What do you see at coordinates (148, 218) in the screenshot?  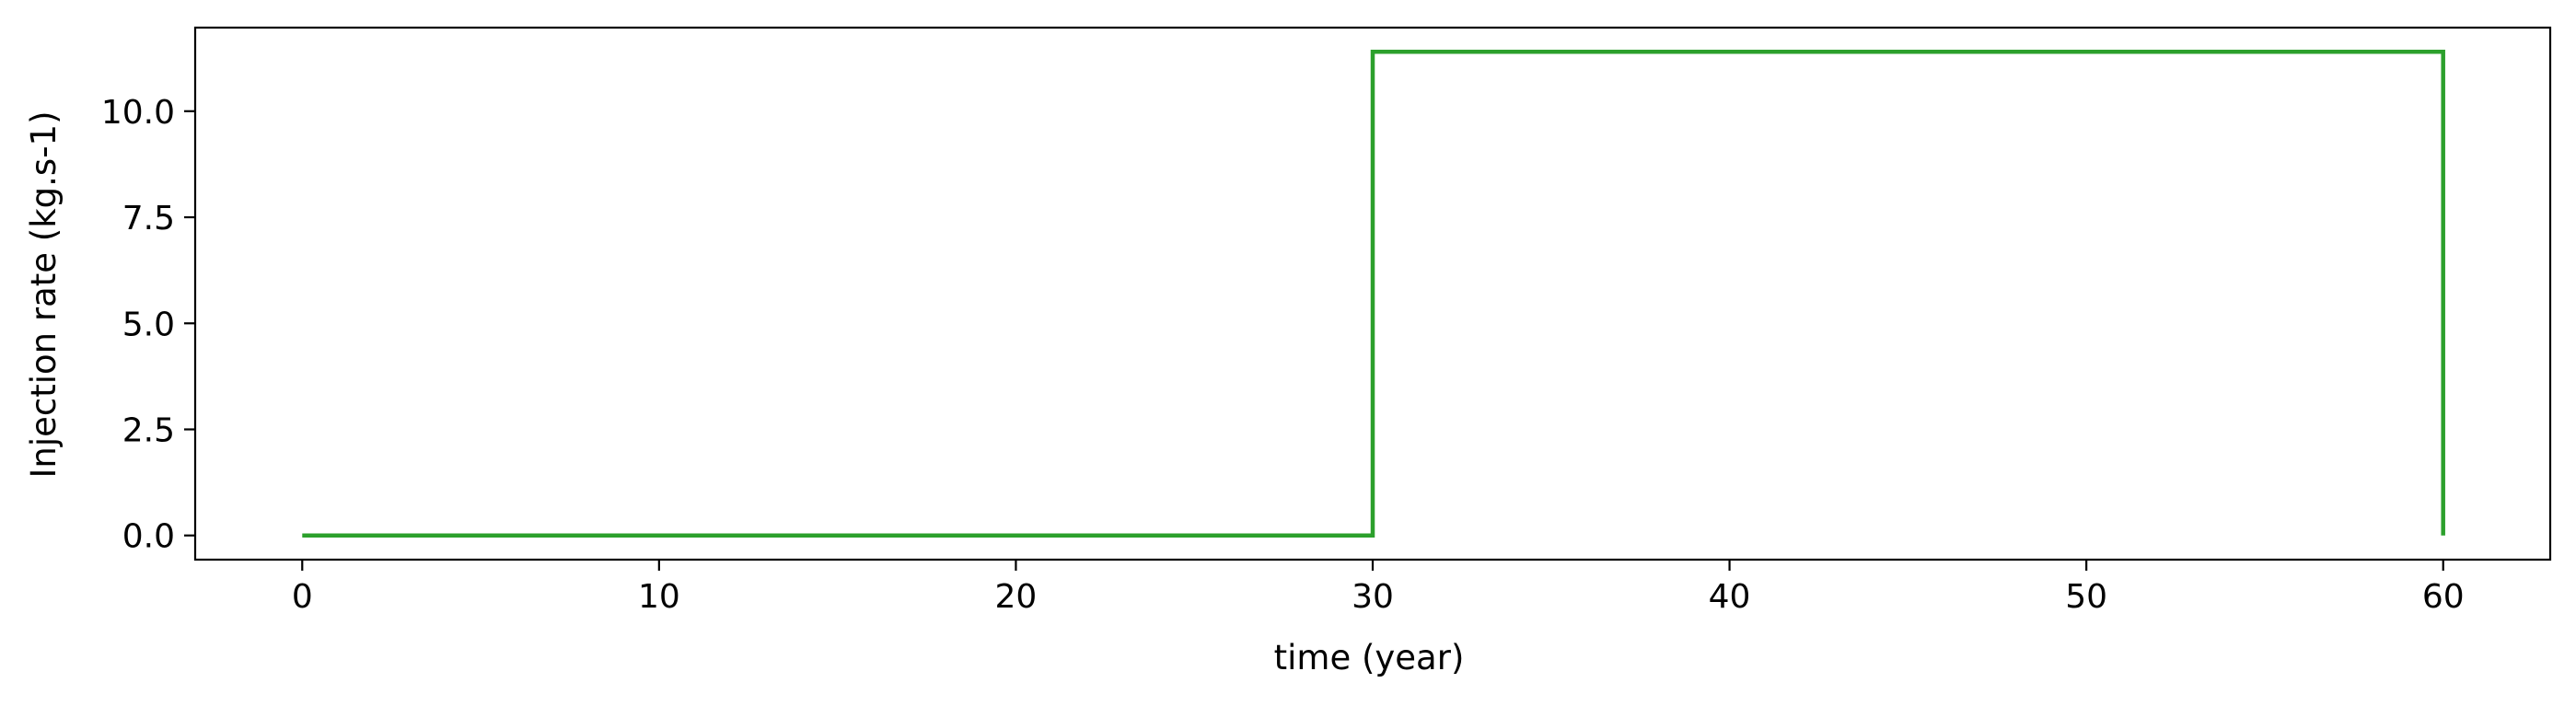 I see `y-tick-label: 7.5` at bounding box center [148, 218].